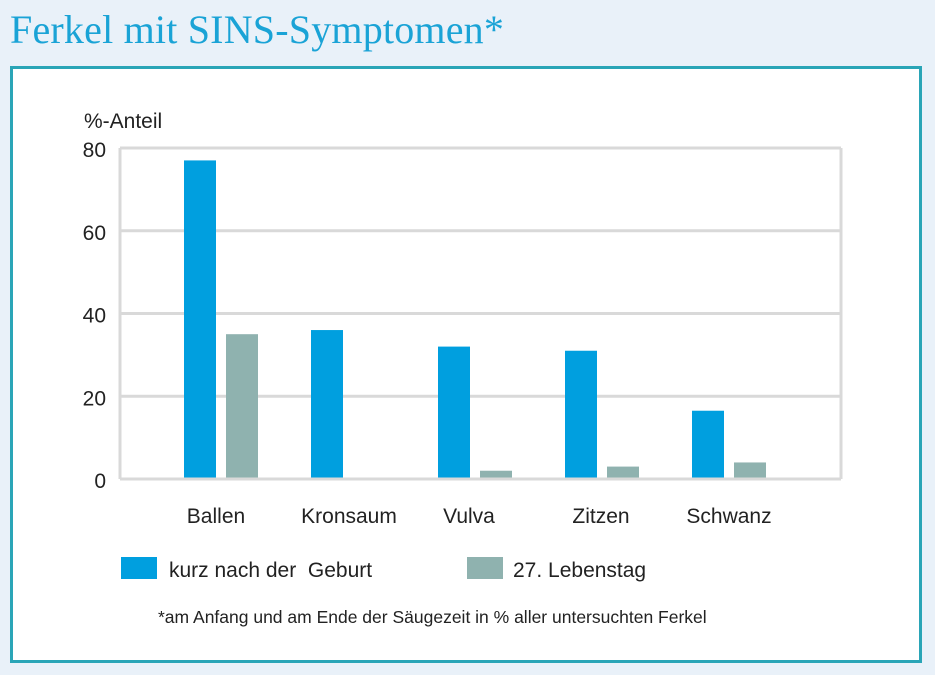  What do you see at coordinates (349, 516) in the screenshot?
I see `x-tick-label: Kronsaum` at bounding box center [349, 516].